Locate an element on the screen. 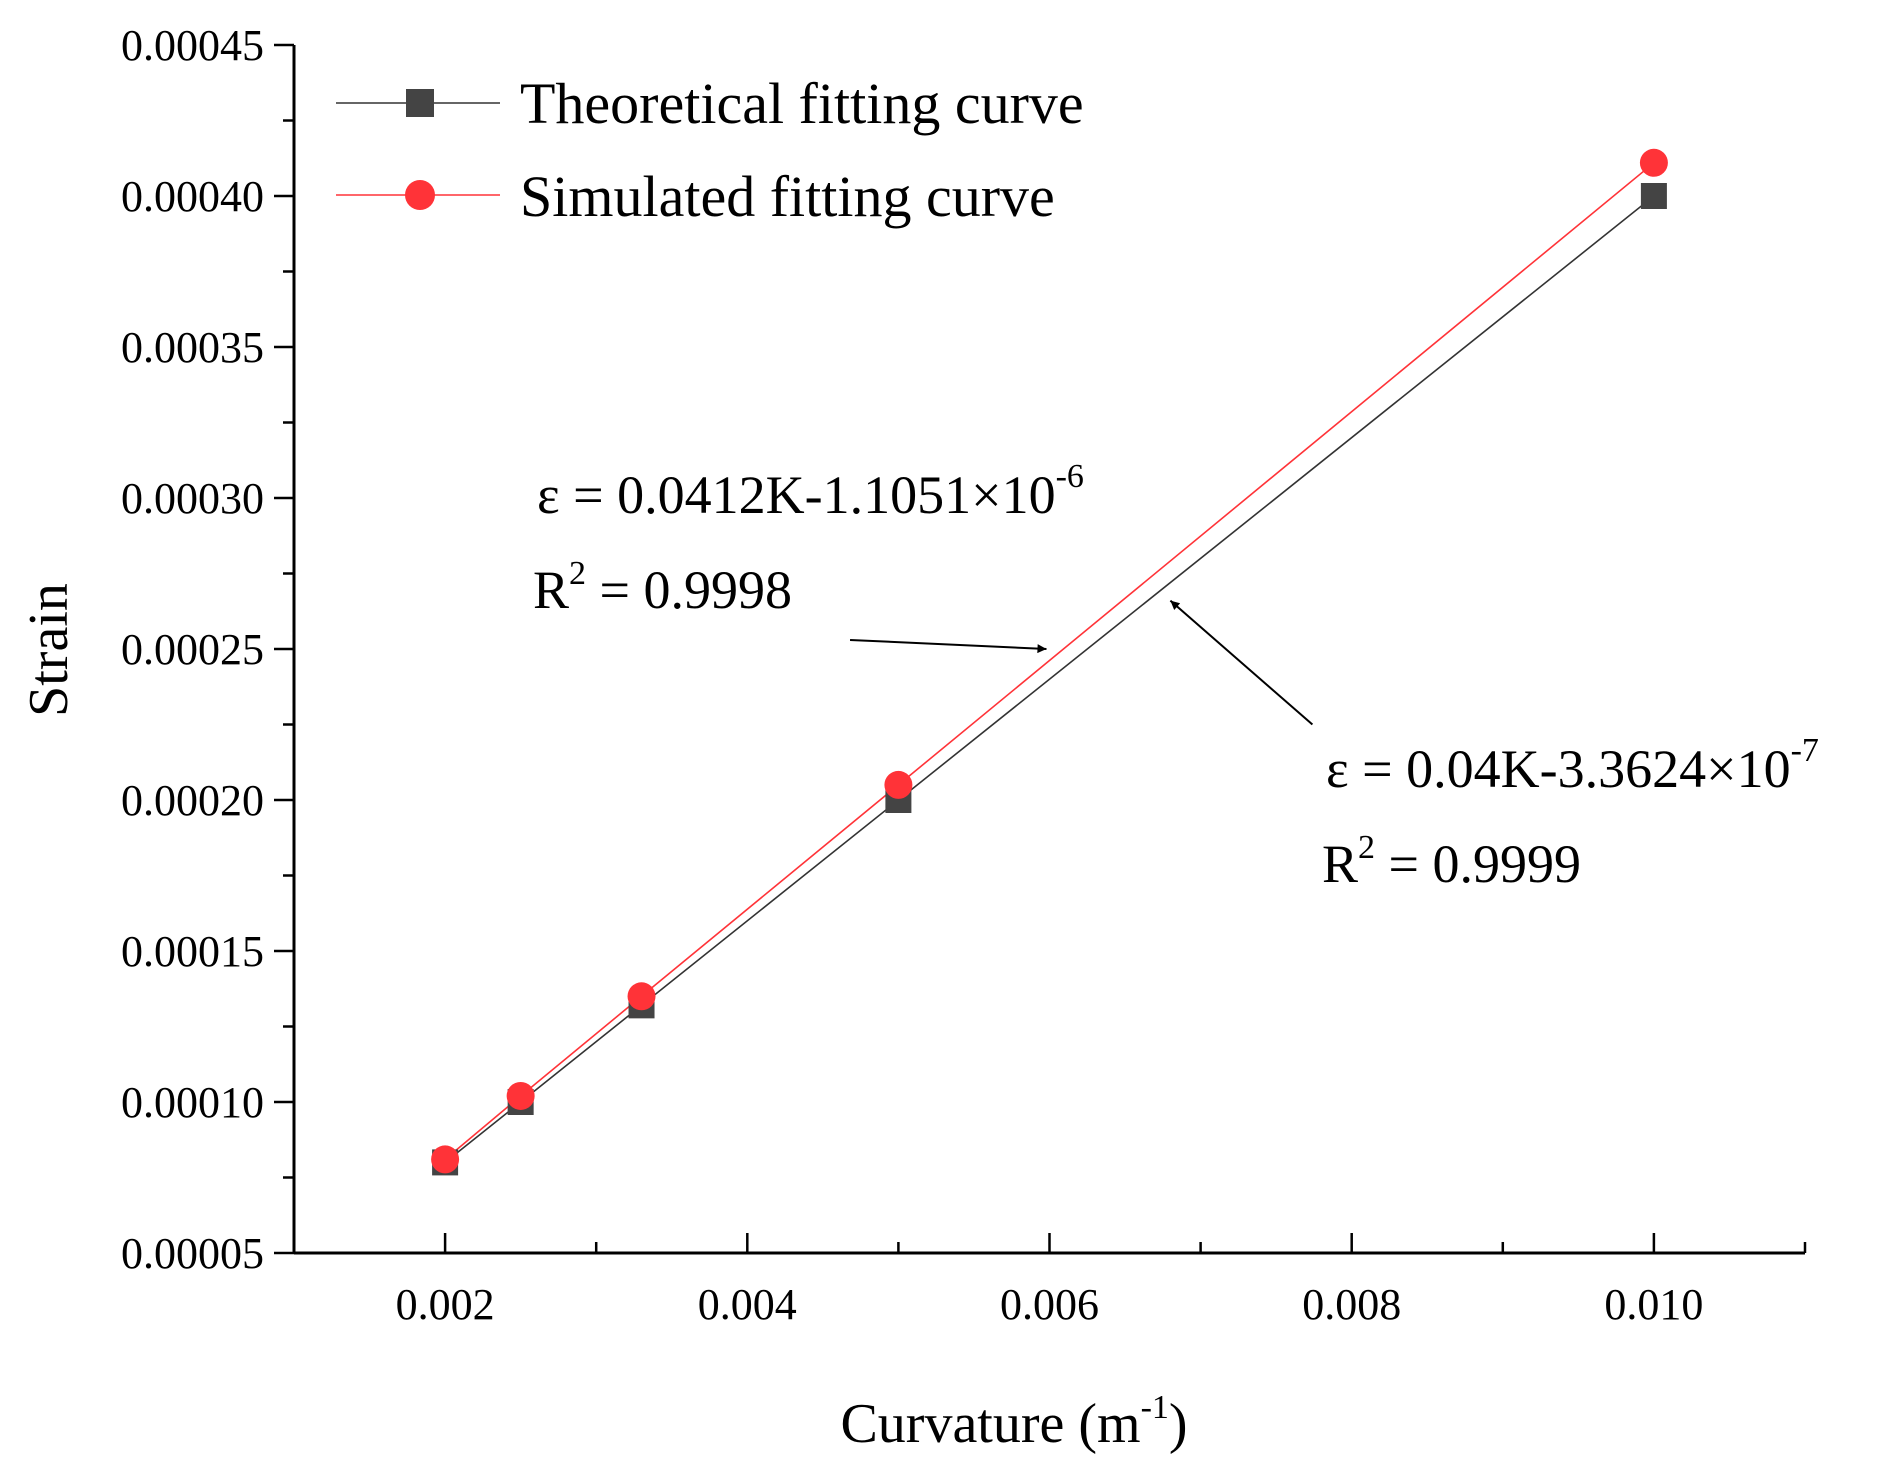 This screenshot has height=1465, width=1903. y-tick-label: 0.00020 is located at coordinates (192, 800).